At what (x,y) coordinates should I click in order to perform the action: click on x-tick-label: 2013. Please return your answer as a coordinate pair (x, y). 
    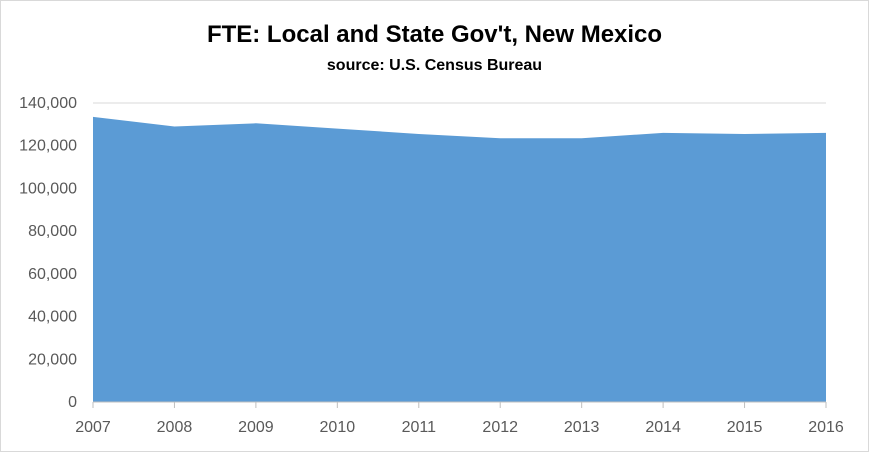
    Looking at the image, I should click on (582, 427).